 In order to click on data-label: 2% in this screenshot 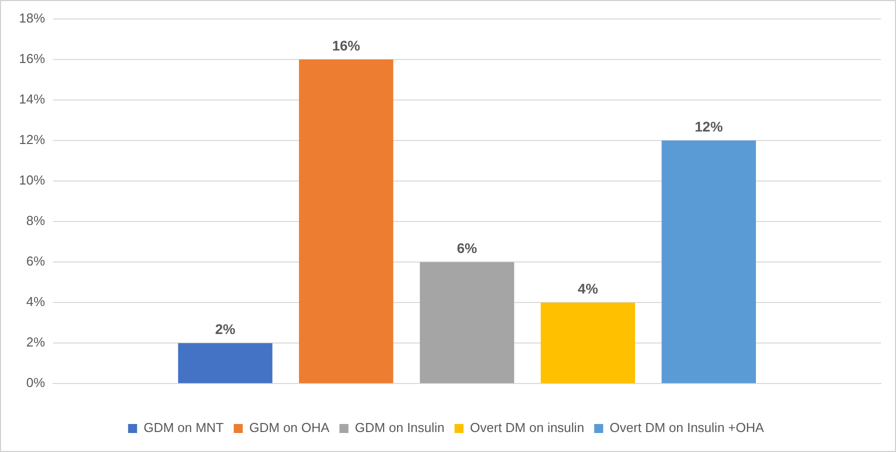, I will do `click(225, 328)`.